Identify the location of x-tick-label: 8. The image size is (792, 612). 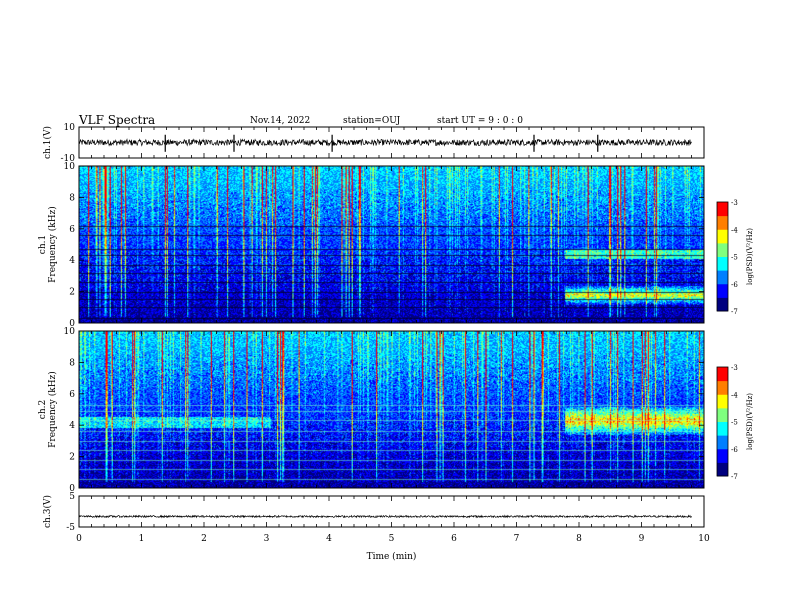
(579, 539).